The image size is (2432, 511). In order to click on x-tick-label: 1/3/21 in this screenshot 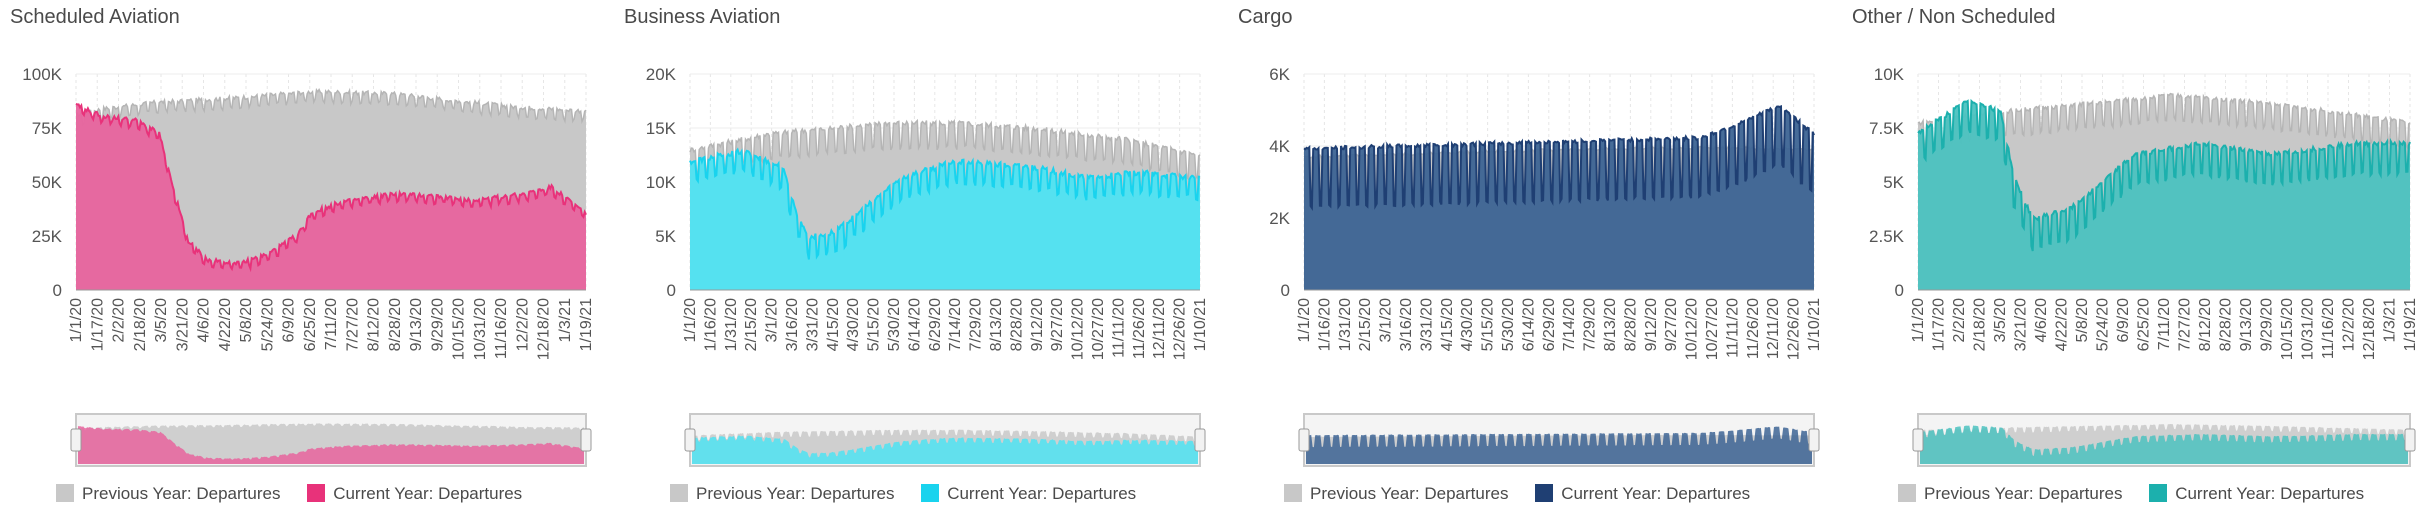, I will do `click(2390, 320)`.